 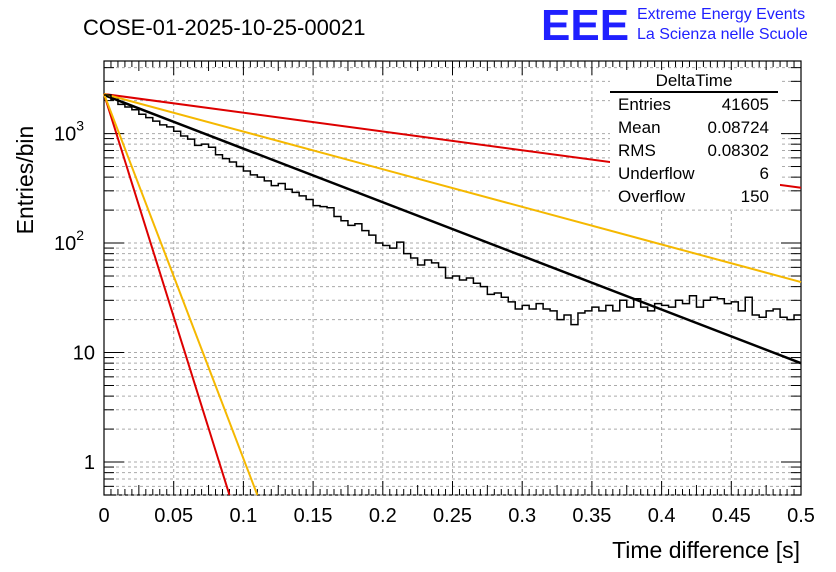 What do you see at coordinates (25, 180) in the screenshot?
I see `y-axis-label: Entries/bin` at bounding box center [25, 180].